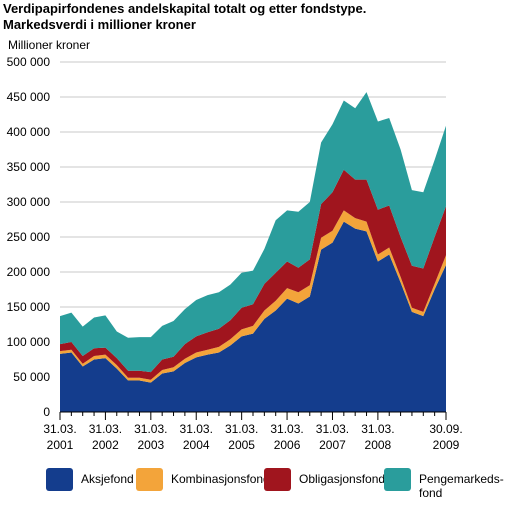  I want to click on x-tick-label-year: 2005, so click(241, 445).